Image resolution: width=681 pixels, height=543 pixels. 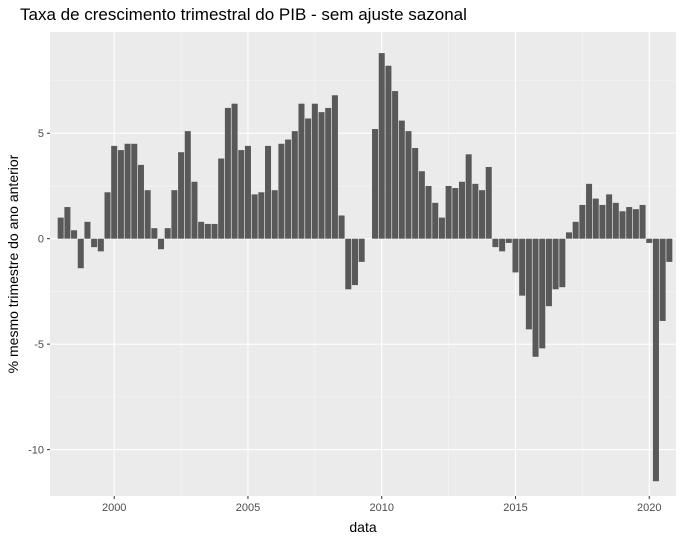 I want to click on x-tick-label: 2015, so click(x=515, y=508).